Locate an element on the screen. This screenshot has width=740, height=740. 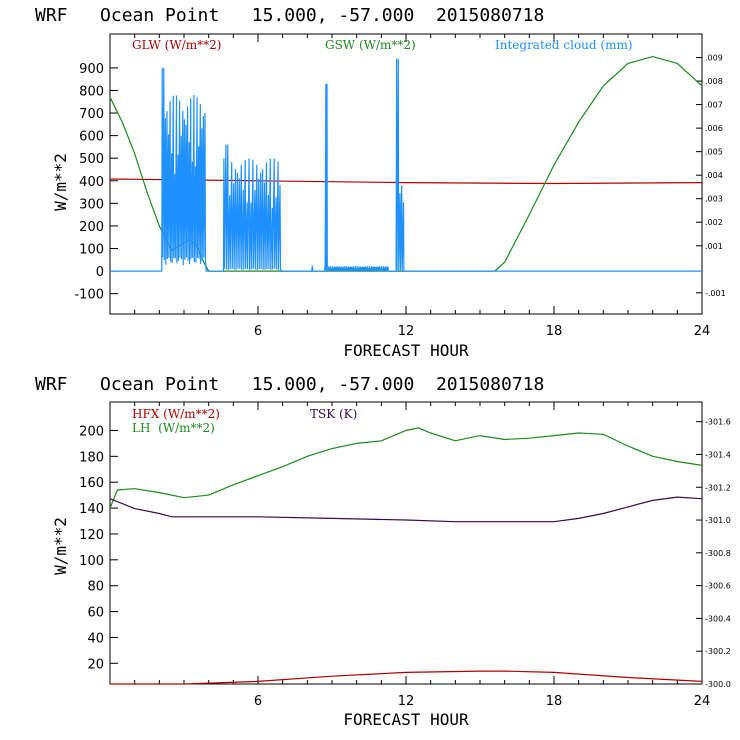
chart-1-y-tick-label: 900 is located at coordinates (91, 69).